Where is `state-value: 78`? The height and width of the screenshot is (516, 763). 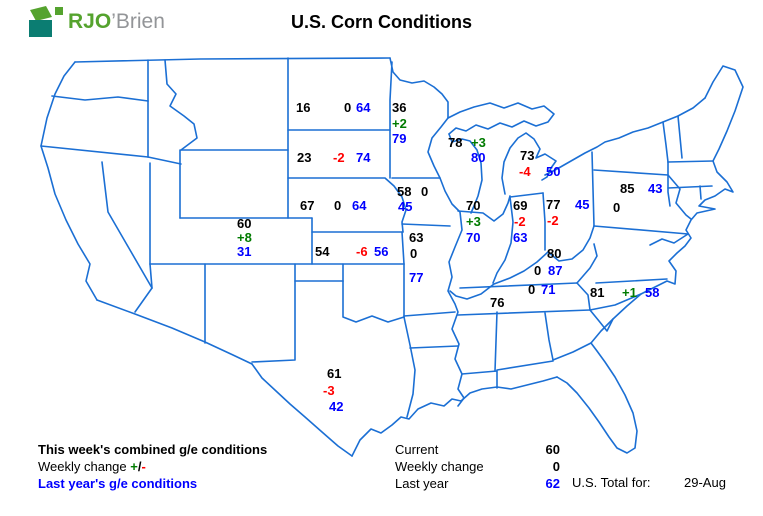 state-value: 78 is located at coordinates (455, 142).